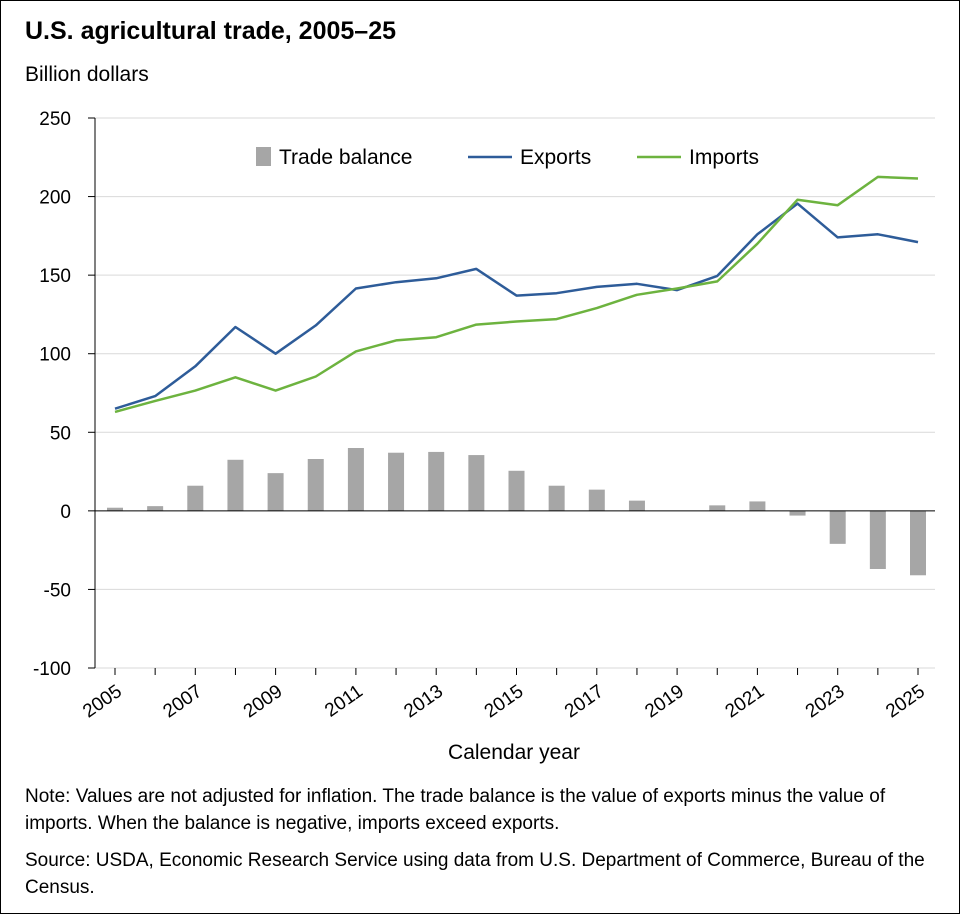 Image resolution: width=960 pixels, height=914 pixels. What do you see at coordinates (423, 701) in the screenshot?
I see `x-tick-label: 2013` at bounding box center [423, 701].